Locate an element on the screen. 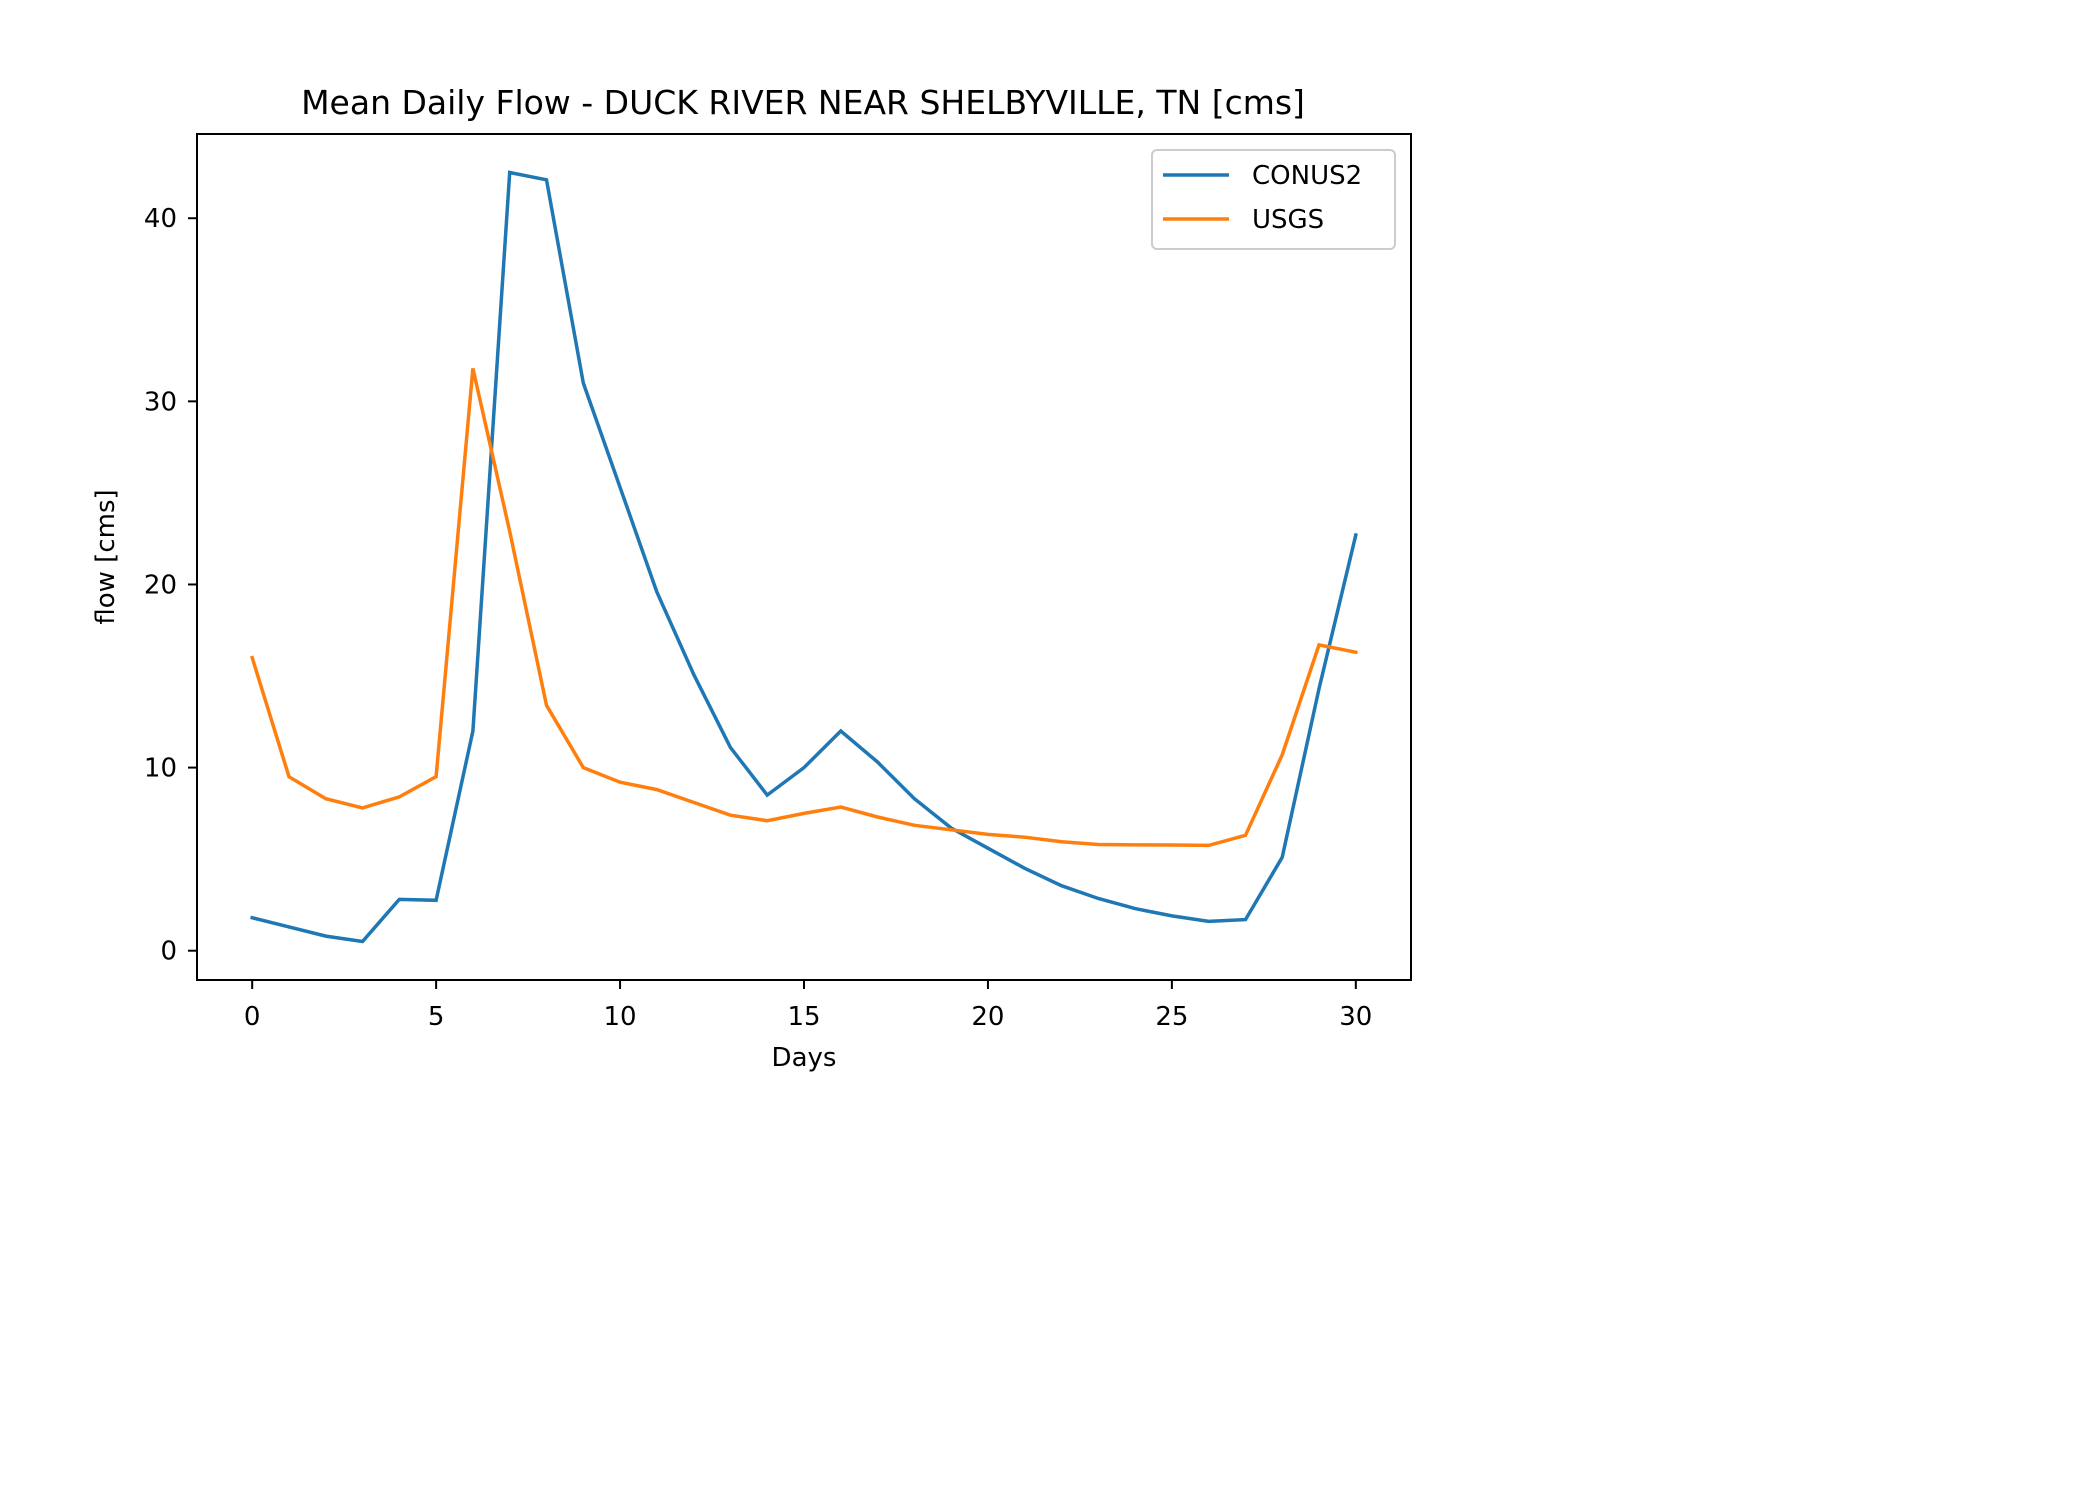 The width and height of the screenshot is (2100, 1500). x-axis-ticks: 0 5 10 15 20 25 30 is located at coordinates (808, 1006).